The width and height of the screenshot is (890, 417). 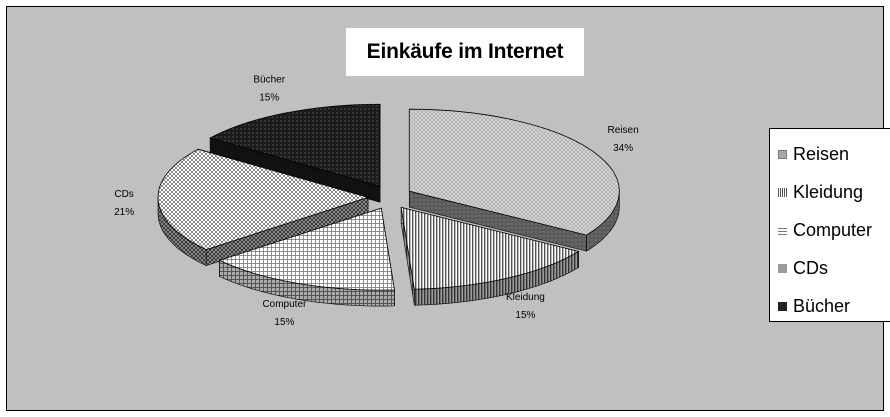 What do you see at coordinates (123, 194) in the screenshot?
I see `slice-name-label-cds: CDs` at bounding box center [123, 194].